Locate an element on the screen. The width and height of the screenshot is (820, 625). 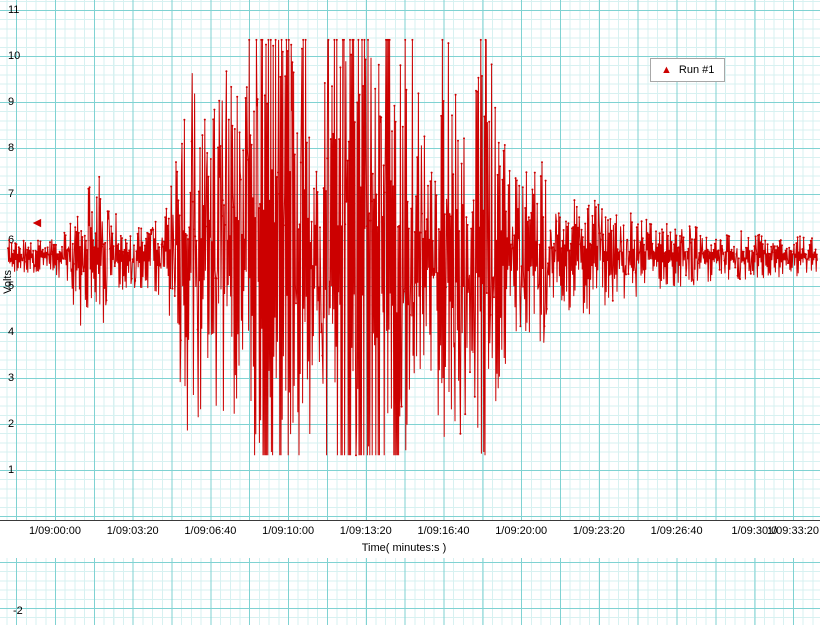
second-plot-tick-label: -2 is located at coordinates (18, 611).